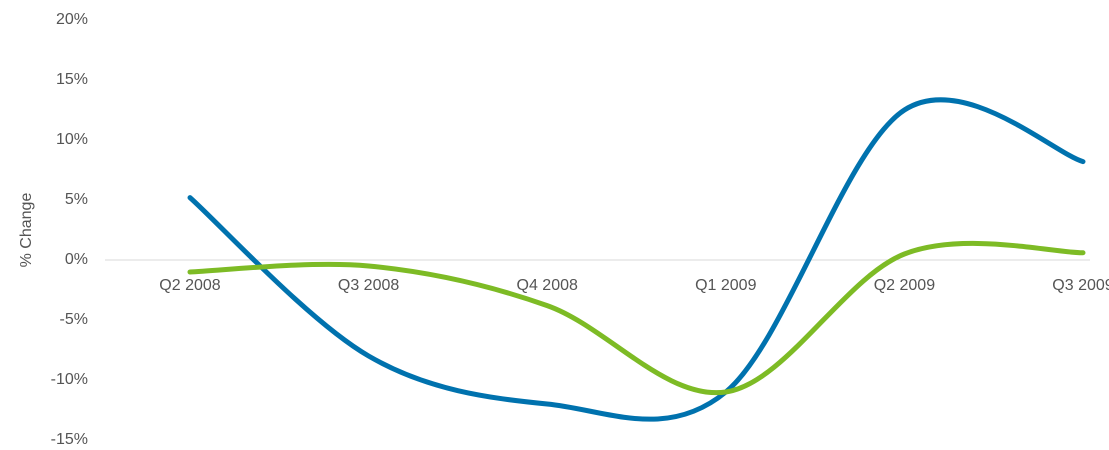 The width and height of the screenshot is (1109, 450). I want to click on y-tick-label: 0%, so click(76, 259).